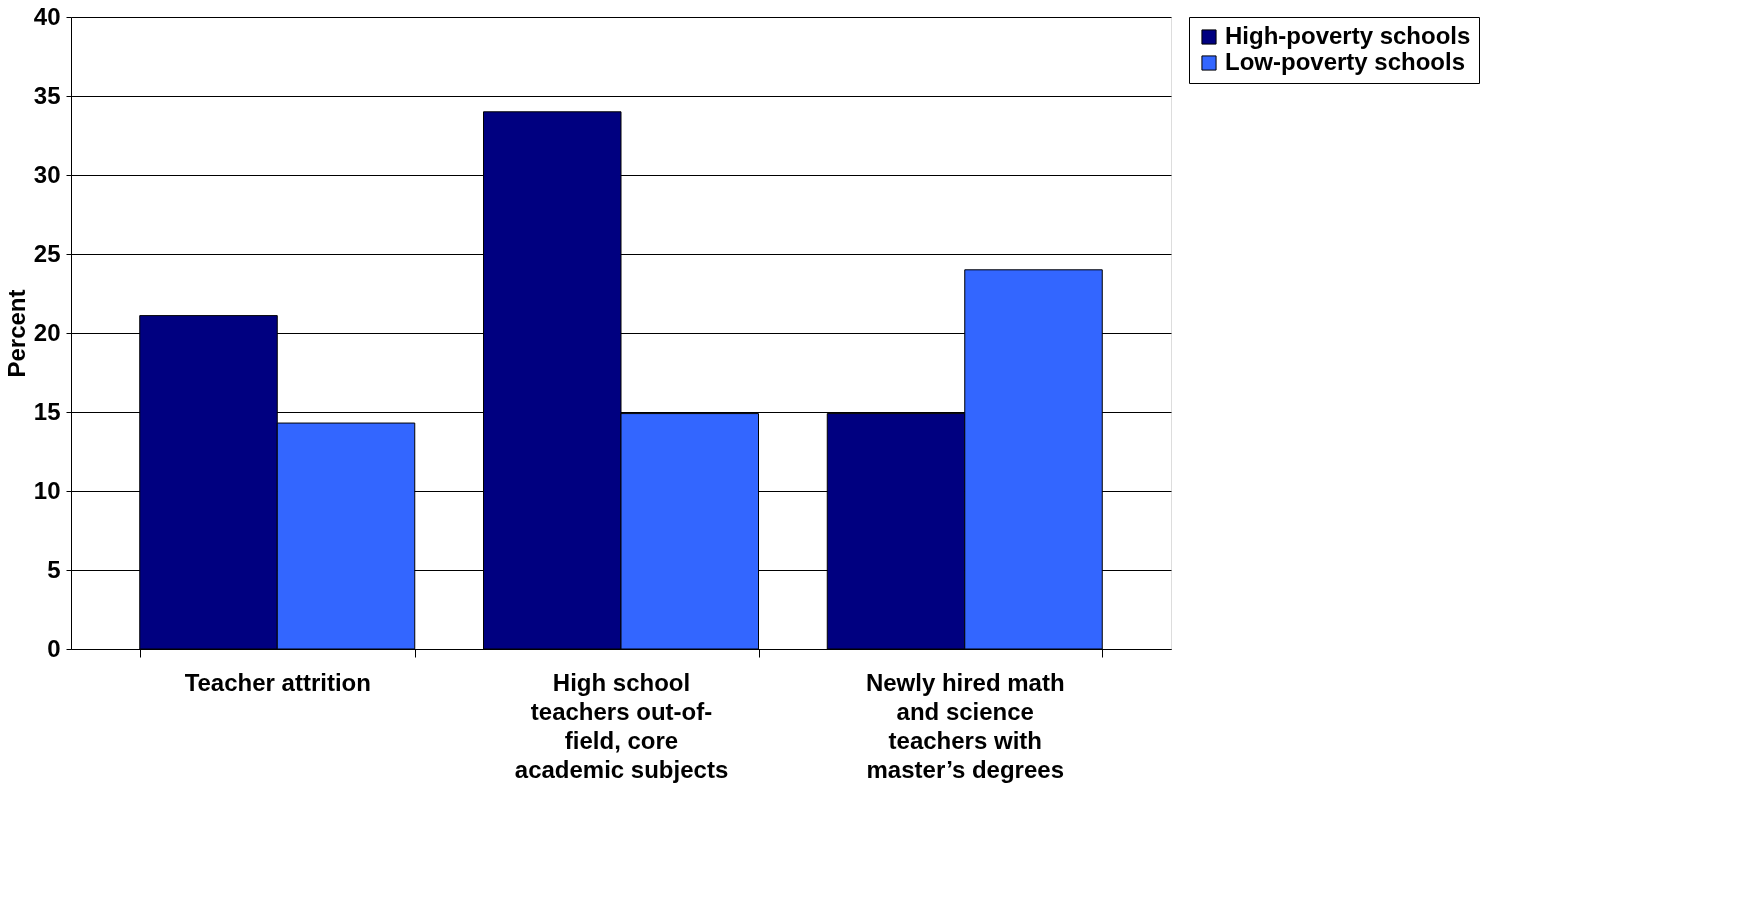 The height and width of the screenshot is (923, 1739). I want to click on x-tick-label: Teacher attrition, so click(277, 682).